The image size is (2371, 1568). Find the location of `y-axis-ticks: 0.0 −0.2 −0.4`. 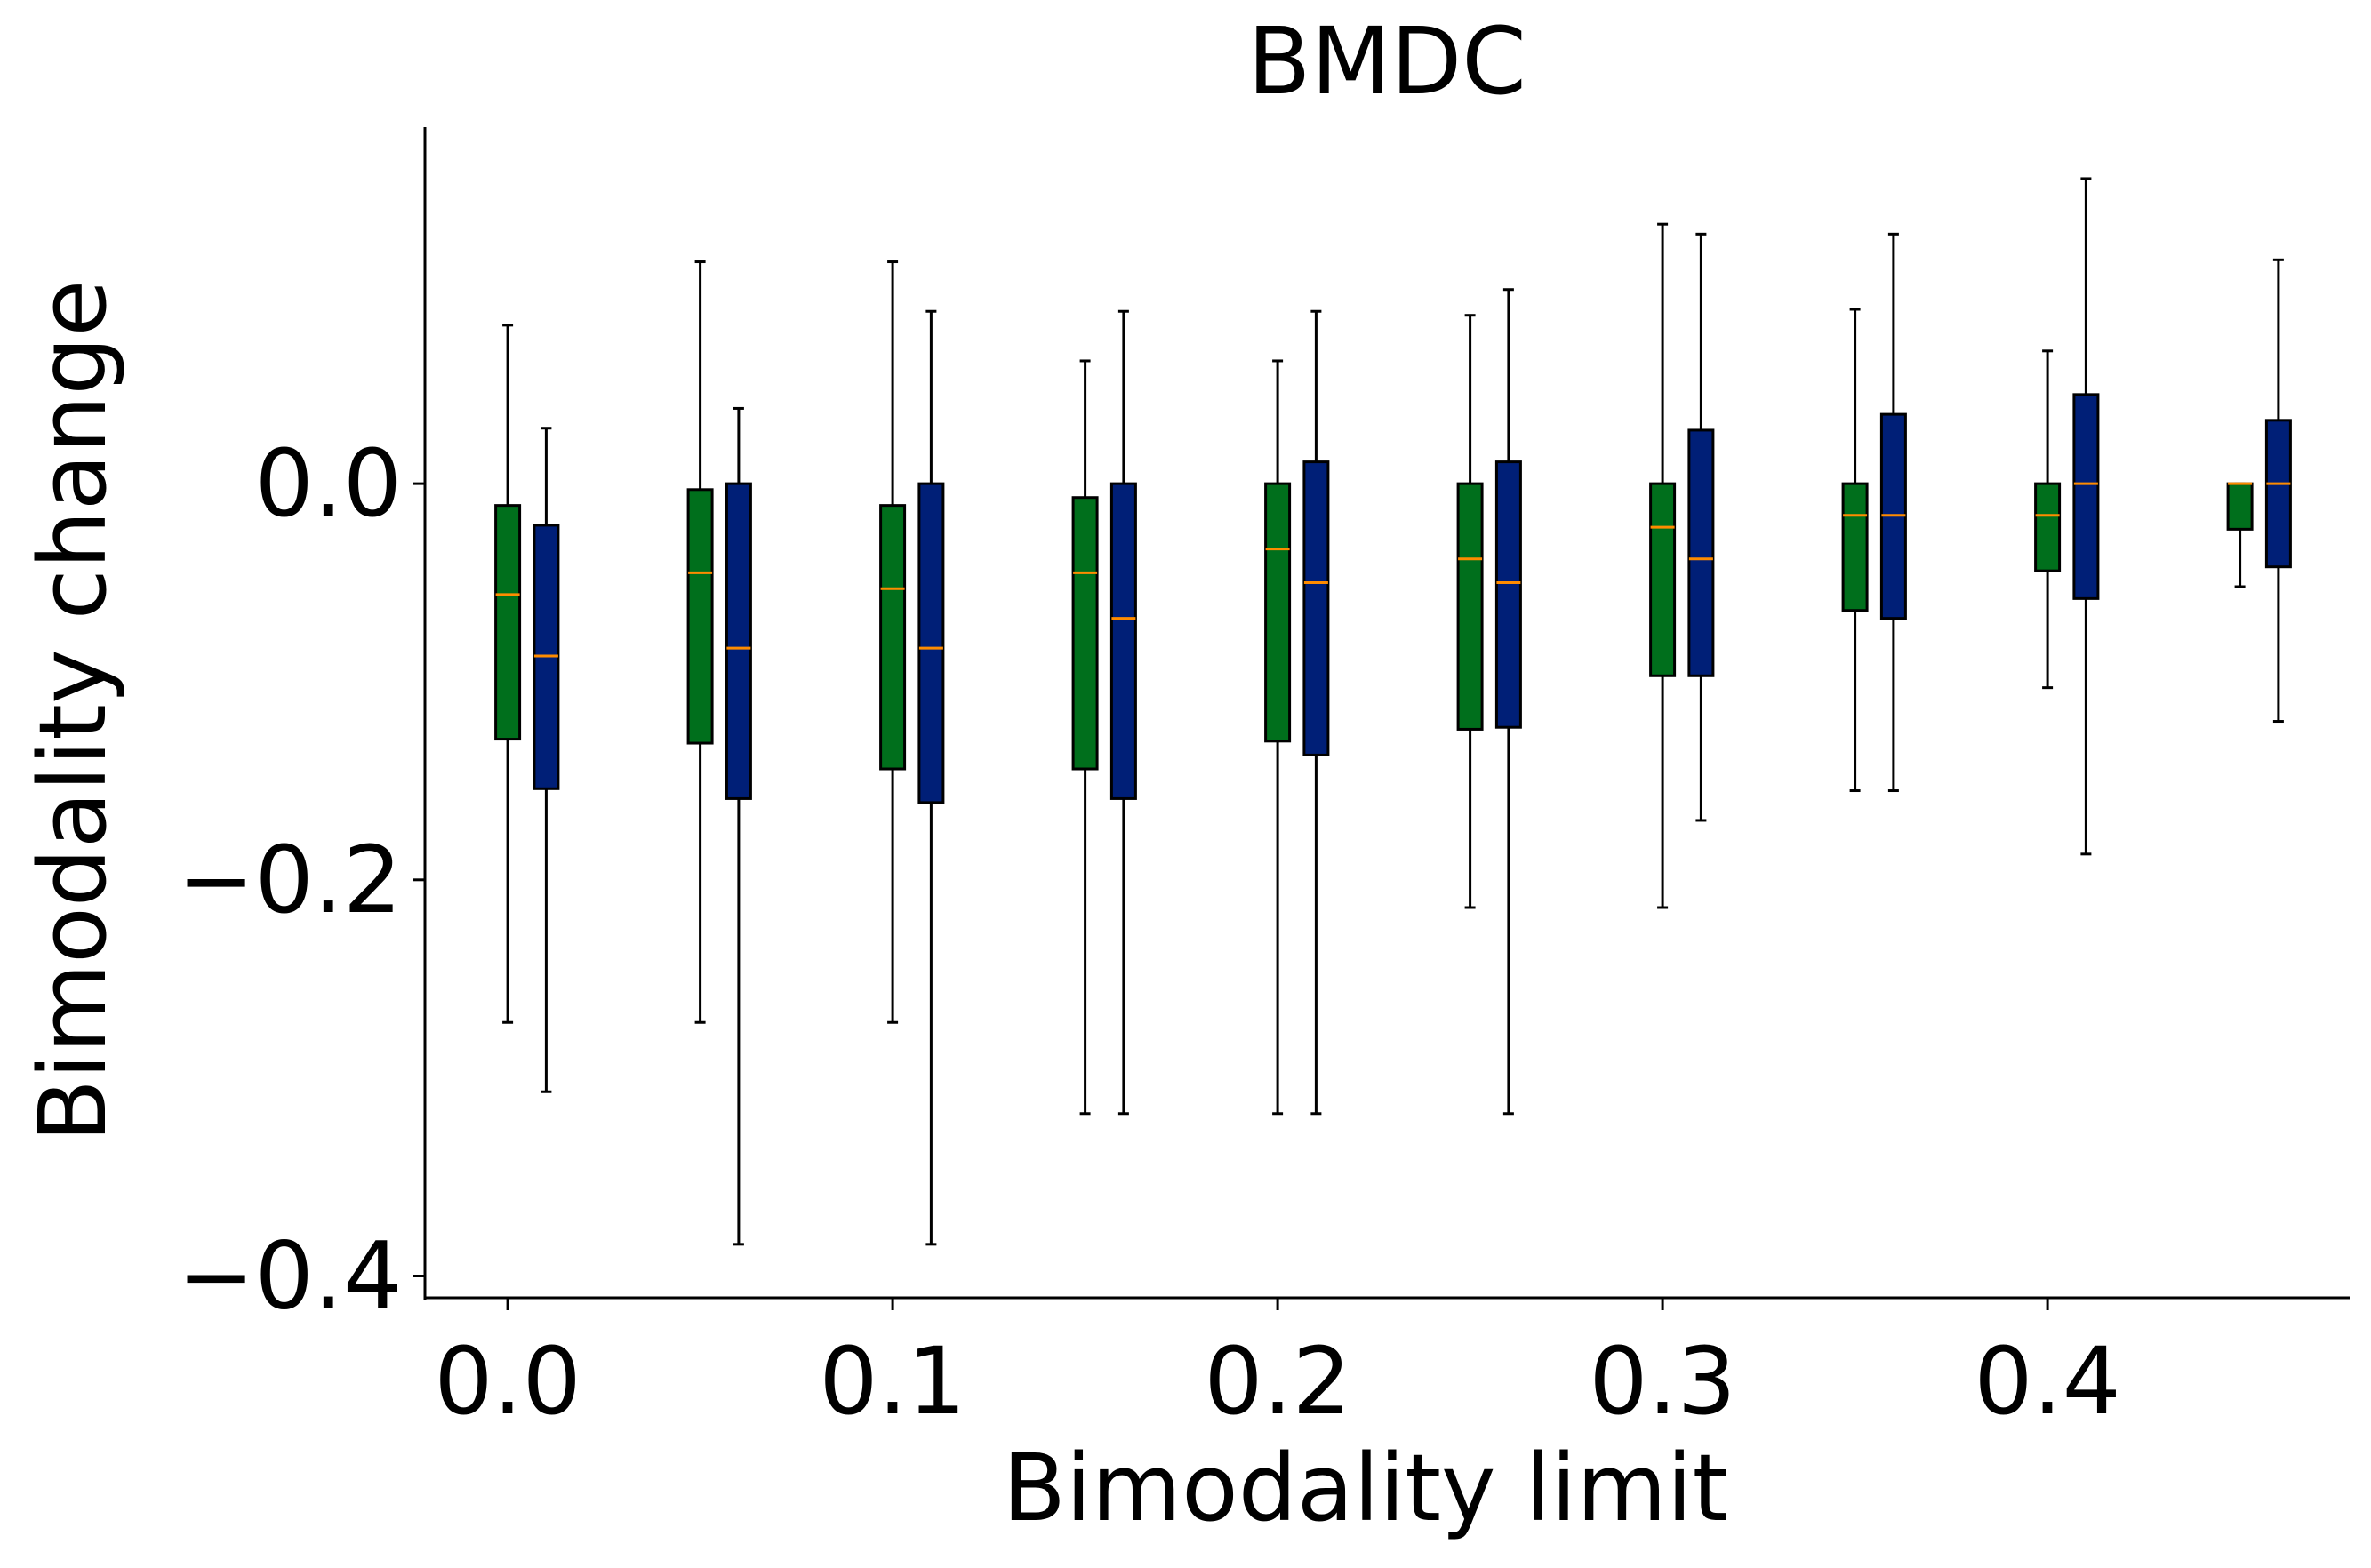

y-axis-ticks: 0.0 −0.2 −0.4 is located at coordinates (301, 879).